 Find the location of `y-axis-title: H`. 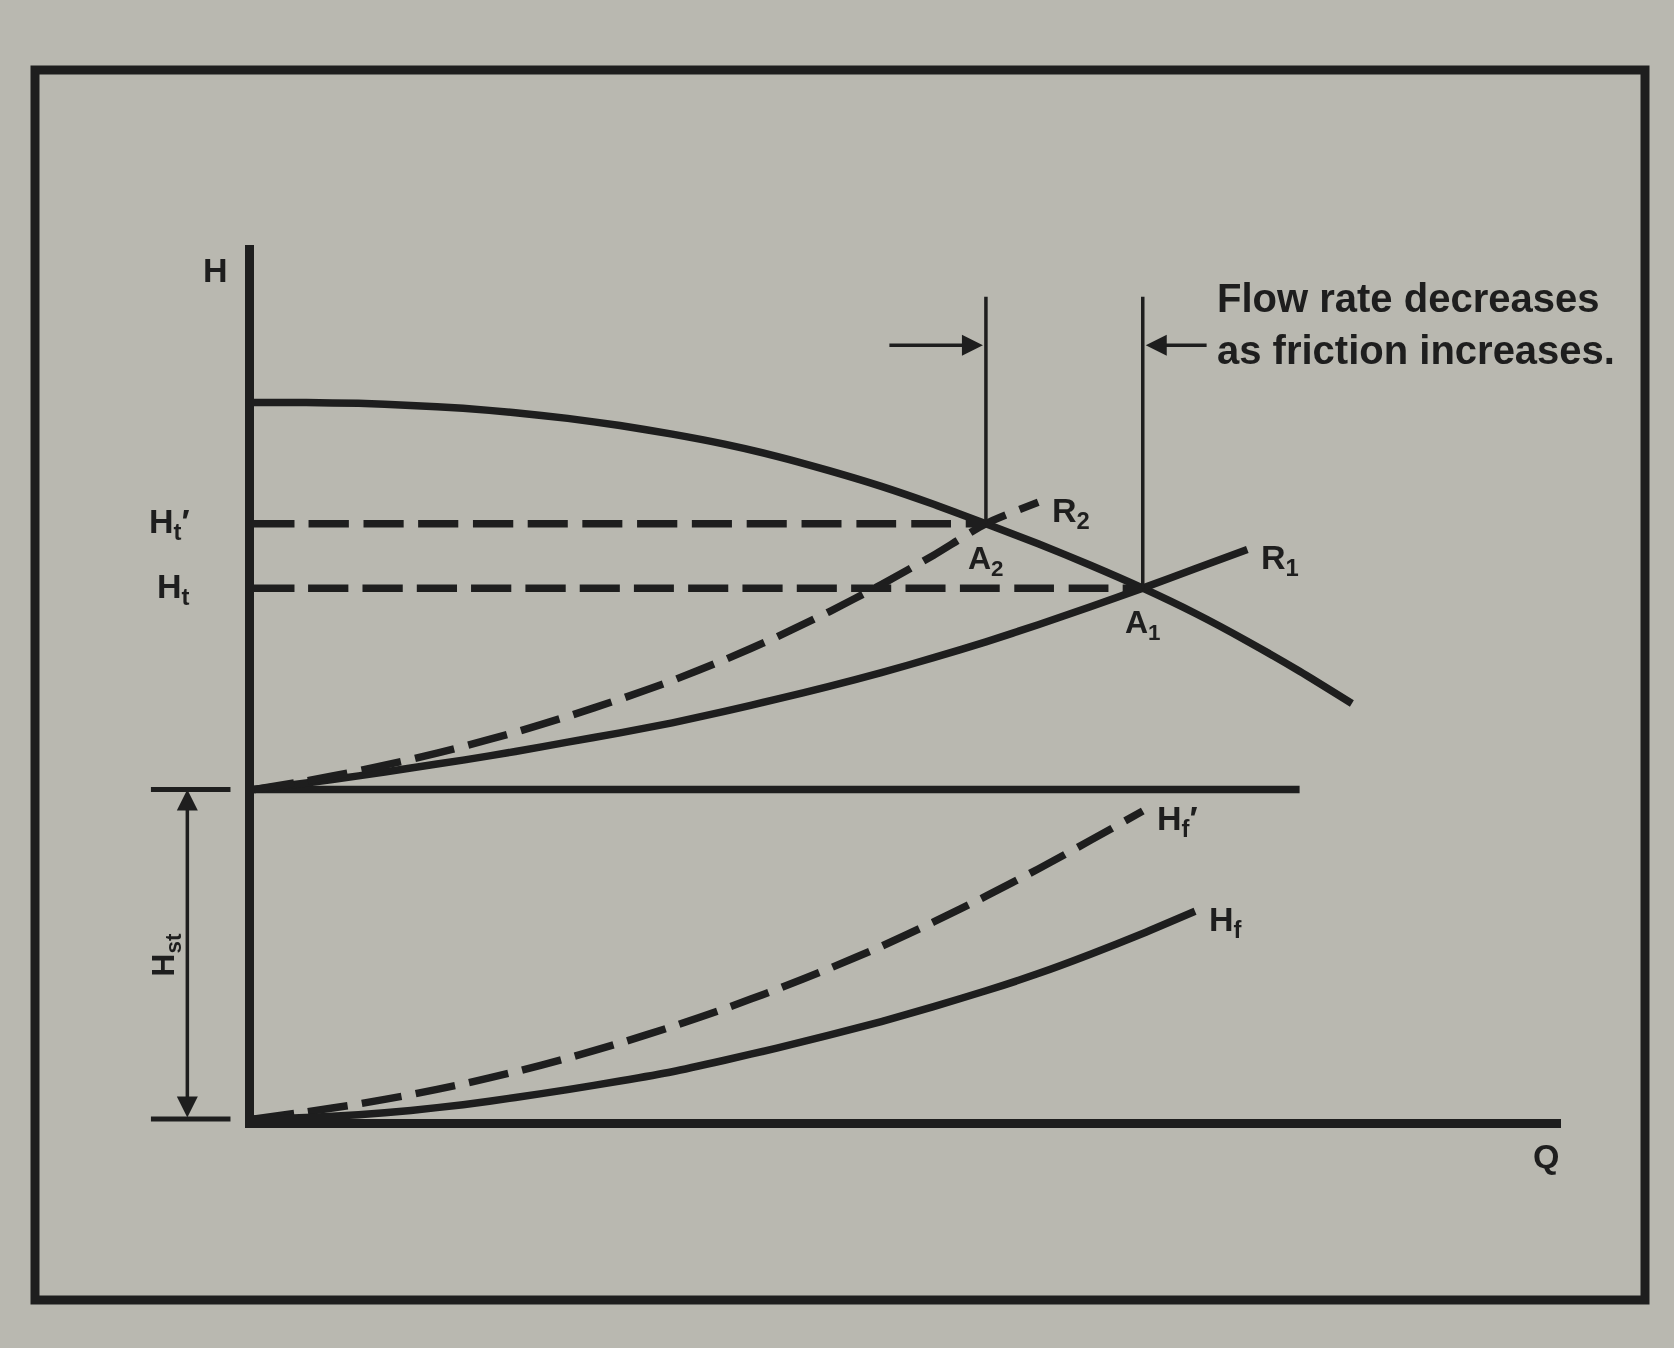

y-axis-title: H is located at coordinates (215, 270).